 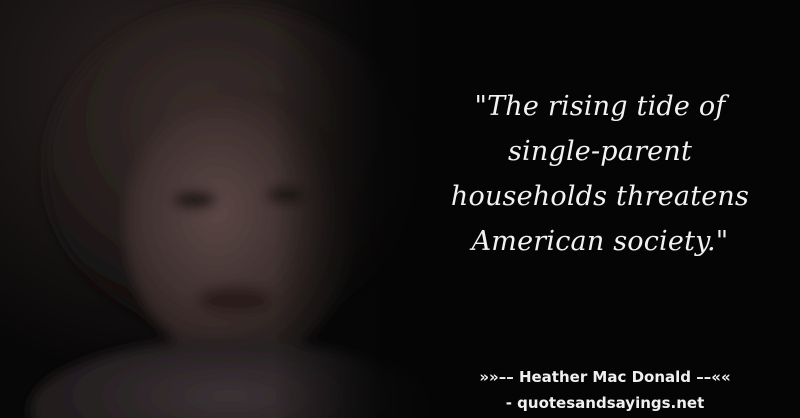 What do you see at coordinates (600, 196) in the screenshot?
I see `quote-line-3: households threatens` at bounding box center [600, 196].